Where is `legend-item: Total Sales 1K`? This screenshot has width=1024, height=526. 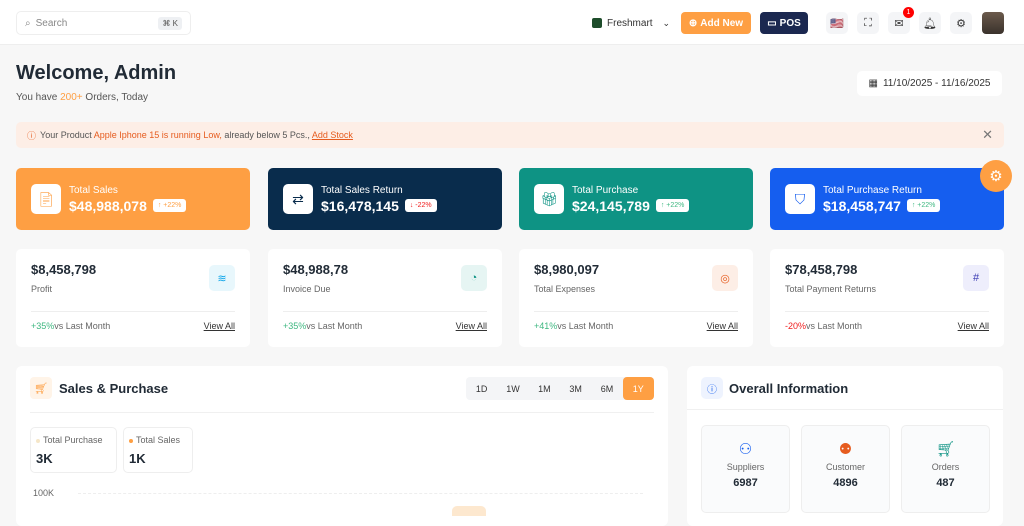
legend-item: Total Sales 1K is located at coordinates (158, 450).